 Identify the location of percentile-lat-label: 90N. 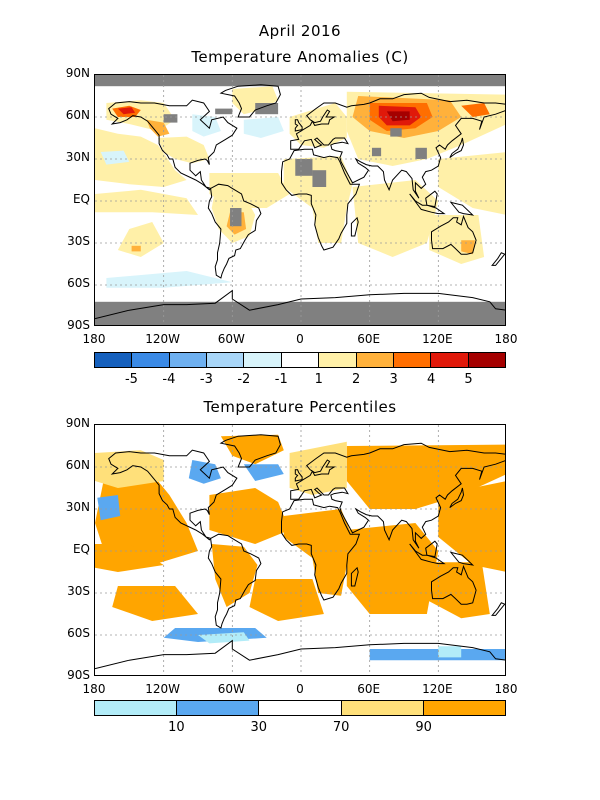
(77, 423).